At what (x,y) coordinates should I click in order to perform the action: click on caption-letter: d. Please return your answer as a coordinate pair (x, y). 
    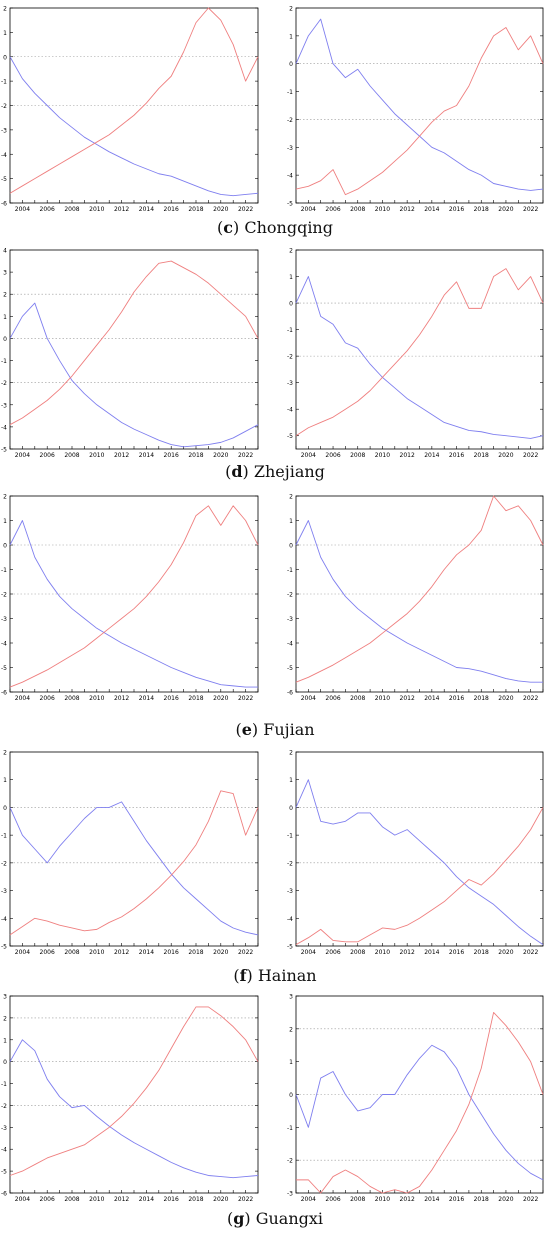
    Looking at the image, I should click on (237, 471).